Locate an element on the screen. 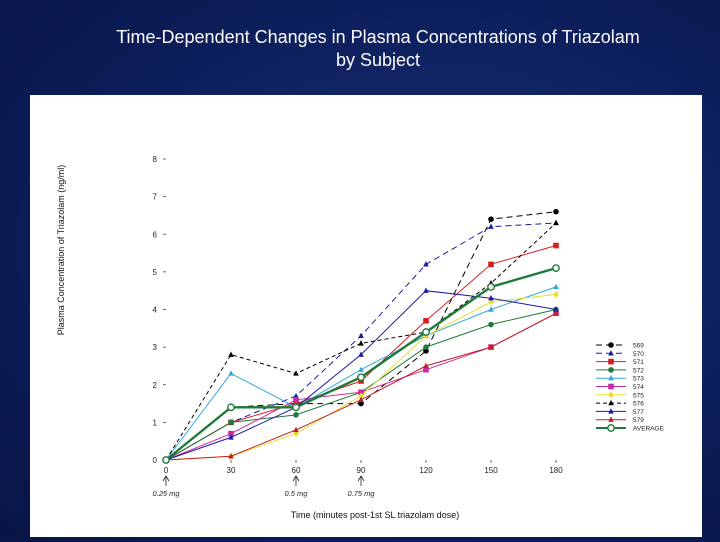 Image resolution: width=720 pixels, height=542 pixels. legend-label: 574 is located at coordinates (638, 387).